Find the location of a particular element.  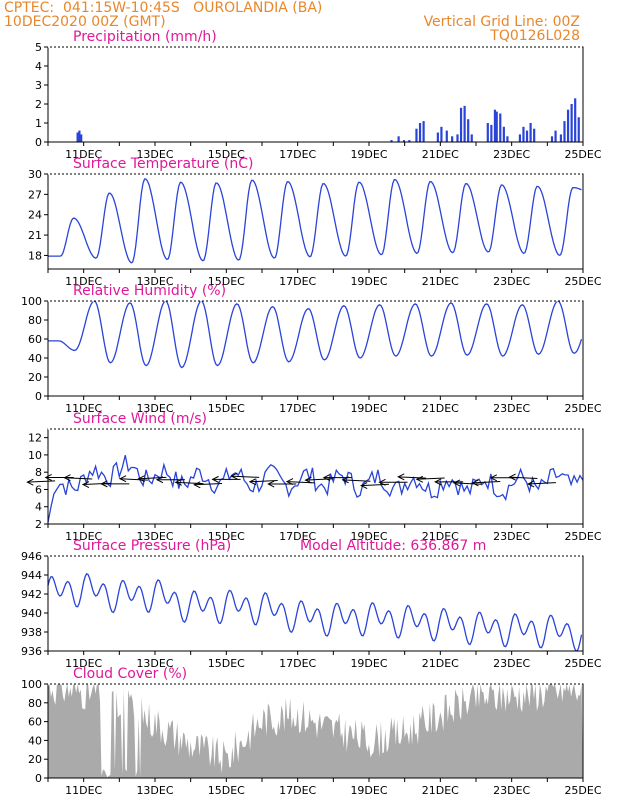

y-tick-label: 8 is located at coordinates (38, 472).